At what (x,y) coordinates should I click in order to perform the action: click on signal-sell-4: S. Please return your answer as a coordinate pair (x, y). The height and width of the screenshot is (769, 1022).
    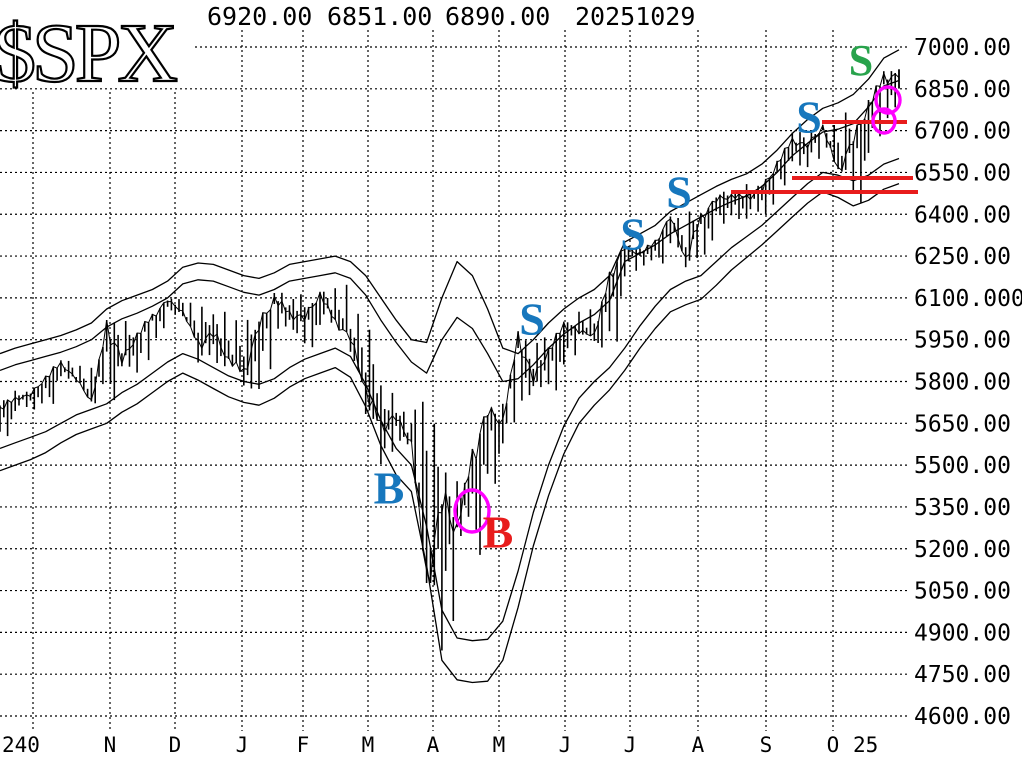
    Looking at the image, I should click on (679, 192).